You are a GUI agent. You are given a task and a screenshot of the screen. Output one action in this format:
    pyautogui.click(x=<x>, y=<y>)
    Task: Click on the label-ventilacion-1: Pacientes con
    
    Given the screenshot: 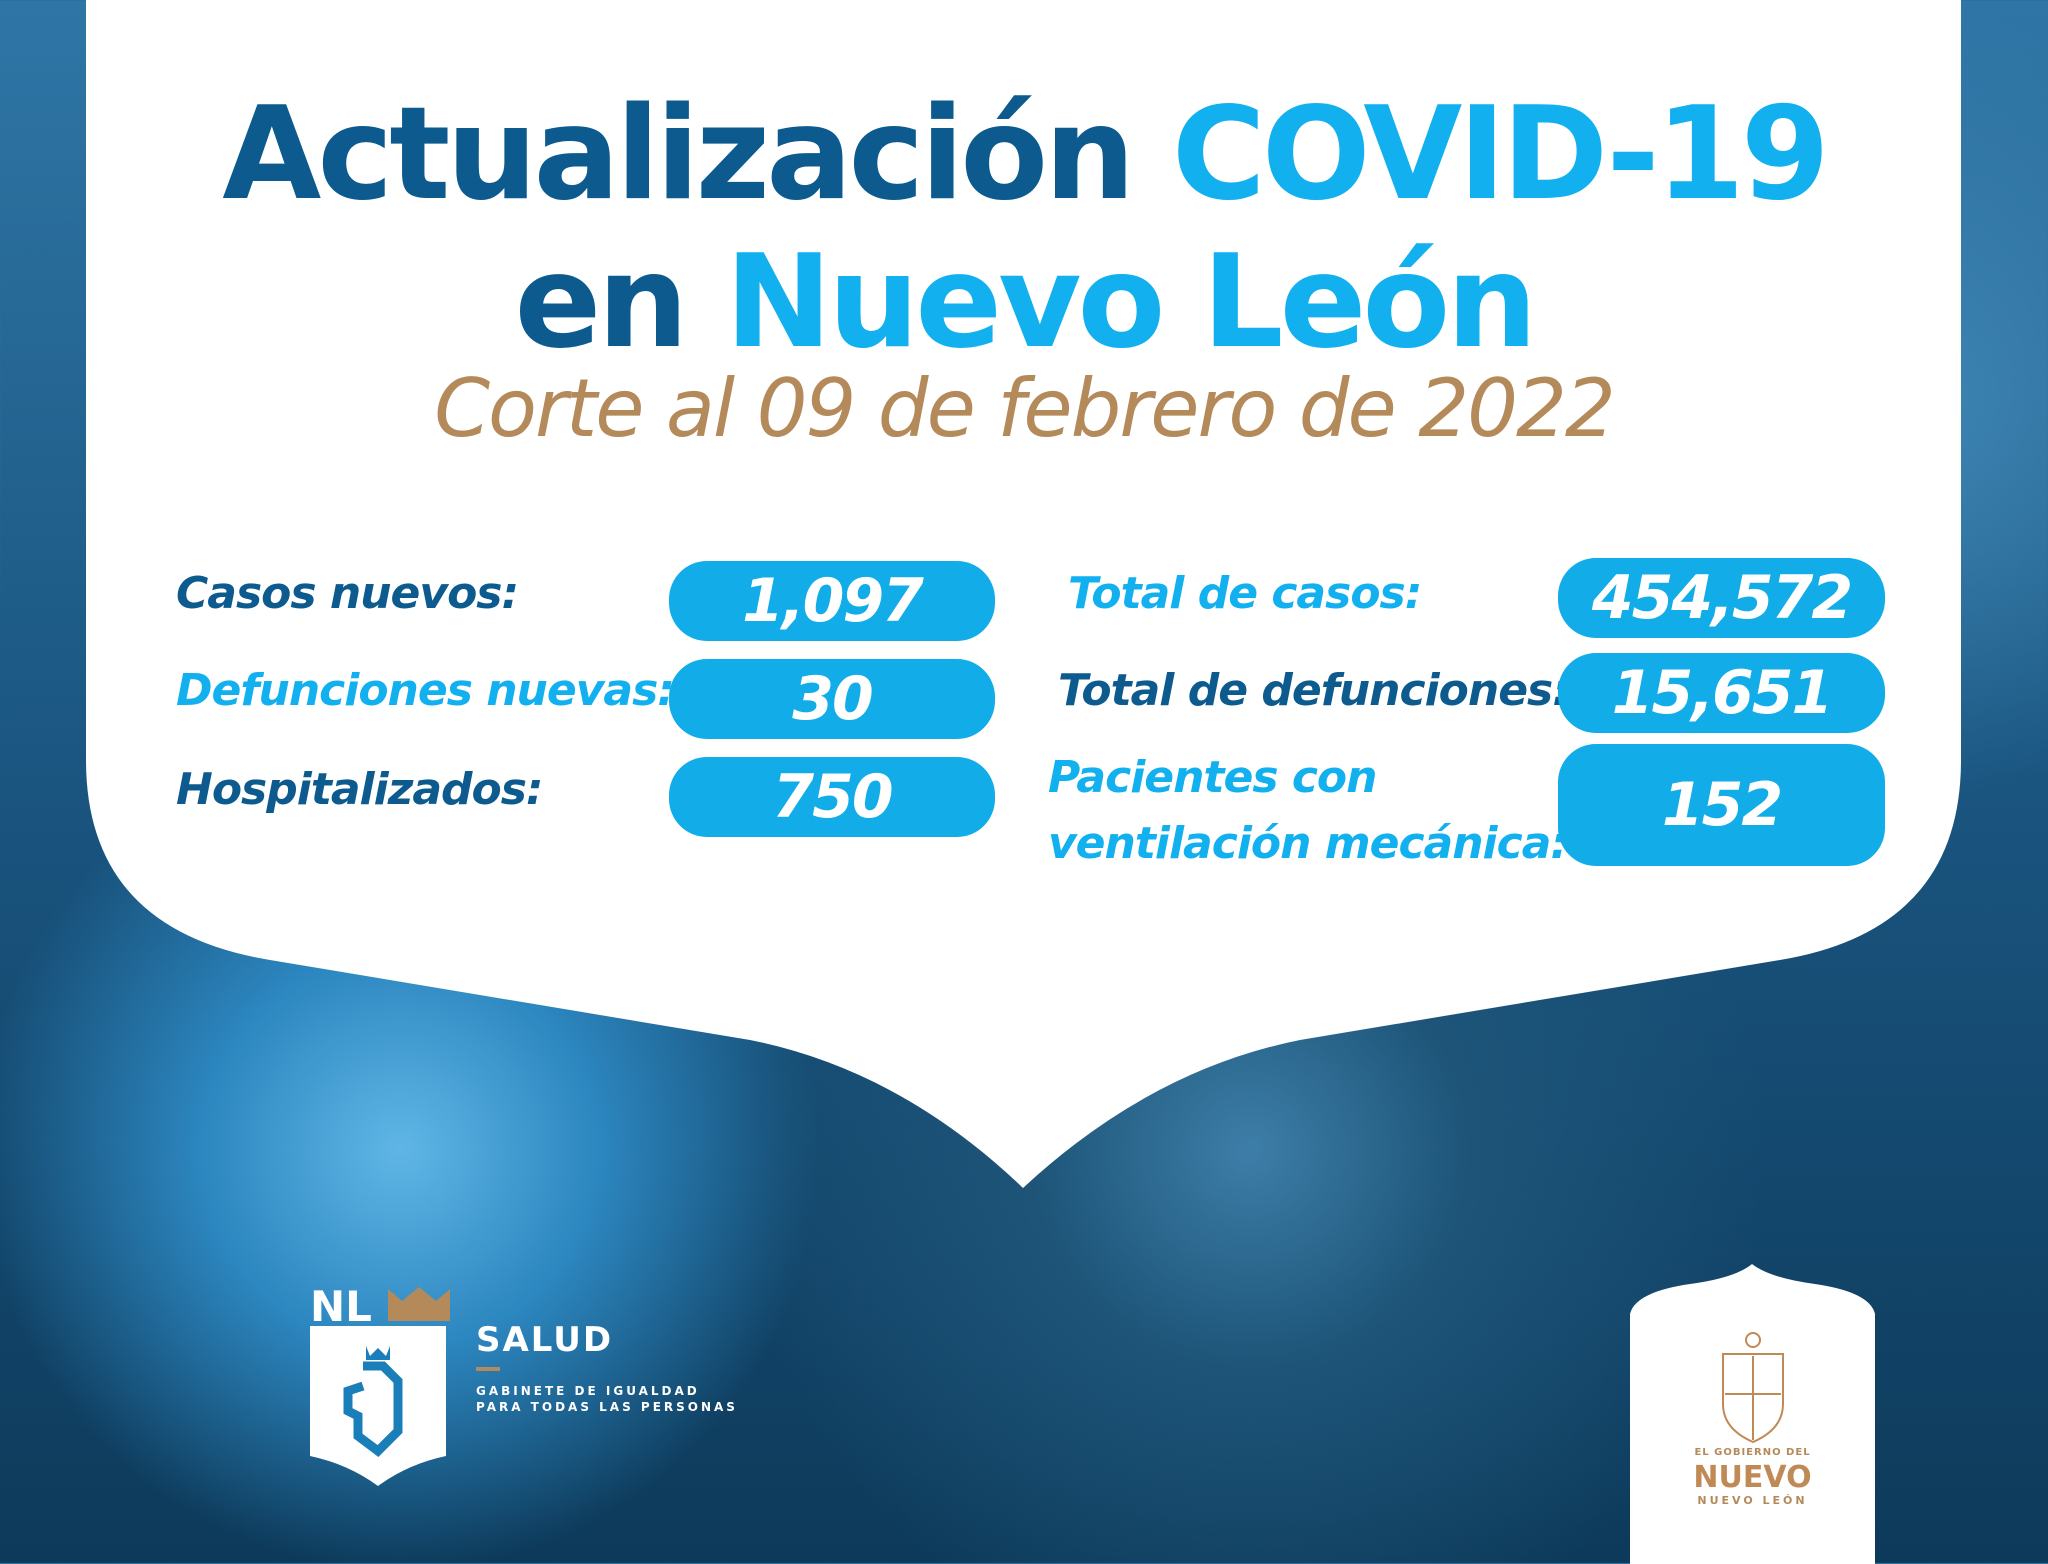 What is the action you would take?
    pyautogui.click(x=1212, y=777)
    